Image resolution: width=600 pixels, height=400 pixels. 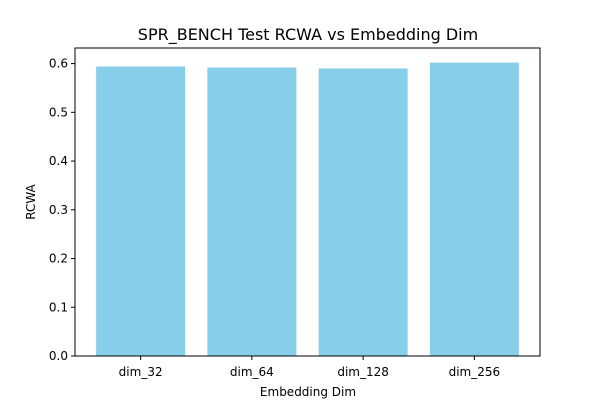 I want to click on x-axis-label: Embedding Dim, so click(x=308, y=392).